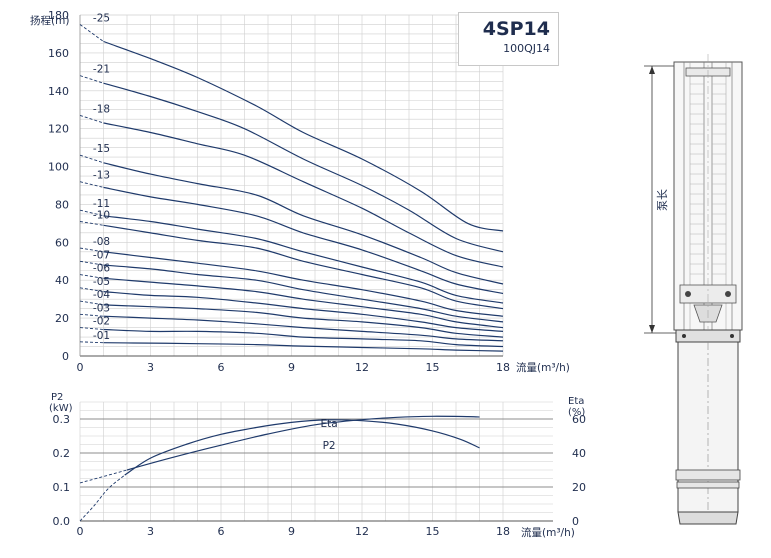 The width and height of the screenshot is (771, 558). What do you see at coordinates (62, 204) in the screenshot?
I see `y-tick-label: 80` at bounding box center [62, 204].